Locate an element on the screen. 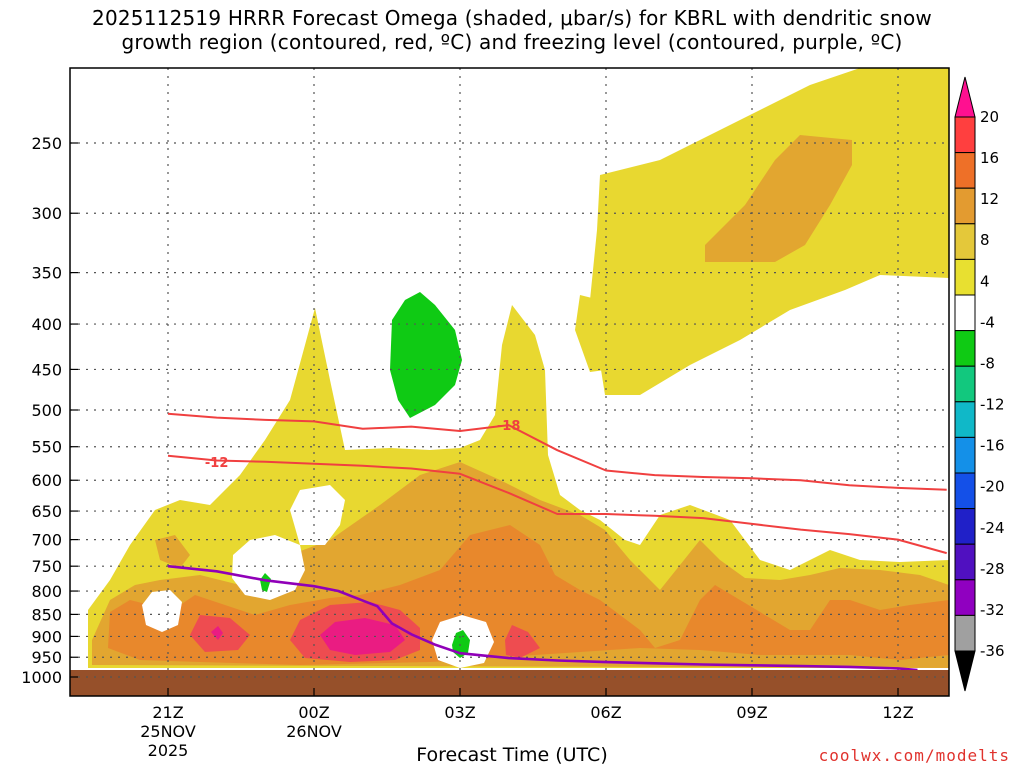 This screenshot has height=768, width=1024. dgz-contour-minus18 is located at coordinates (557, 451).